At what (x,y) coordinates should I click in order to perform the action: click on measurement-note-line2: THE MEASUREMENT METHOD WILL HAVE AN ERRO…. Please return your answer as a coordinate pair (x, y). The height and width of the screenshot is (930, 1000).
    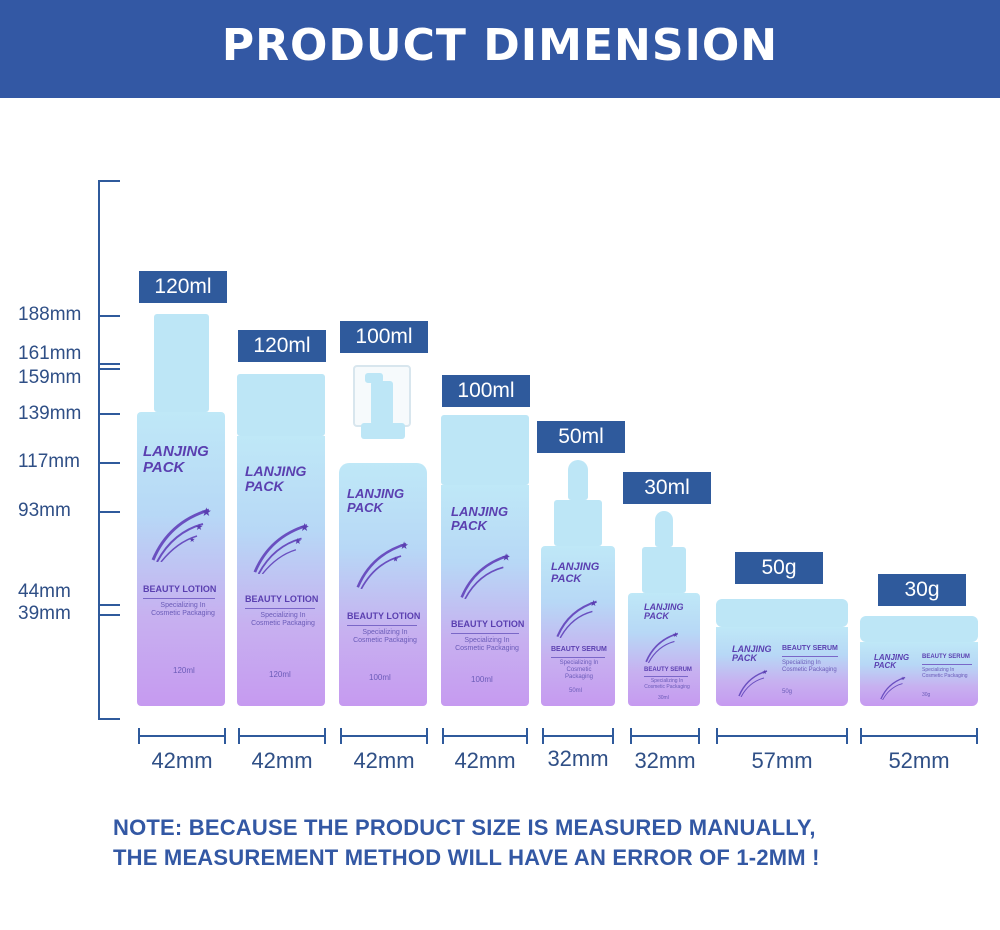
    Looking at the image, I should click on (466, 857).